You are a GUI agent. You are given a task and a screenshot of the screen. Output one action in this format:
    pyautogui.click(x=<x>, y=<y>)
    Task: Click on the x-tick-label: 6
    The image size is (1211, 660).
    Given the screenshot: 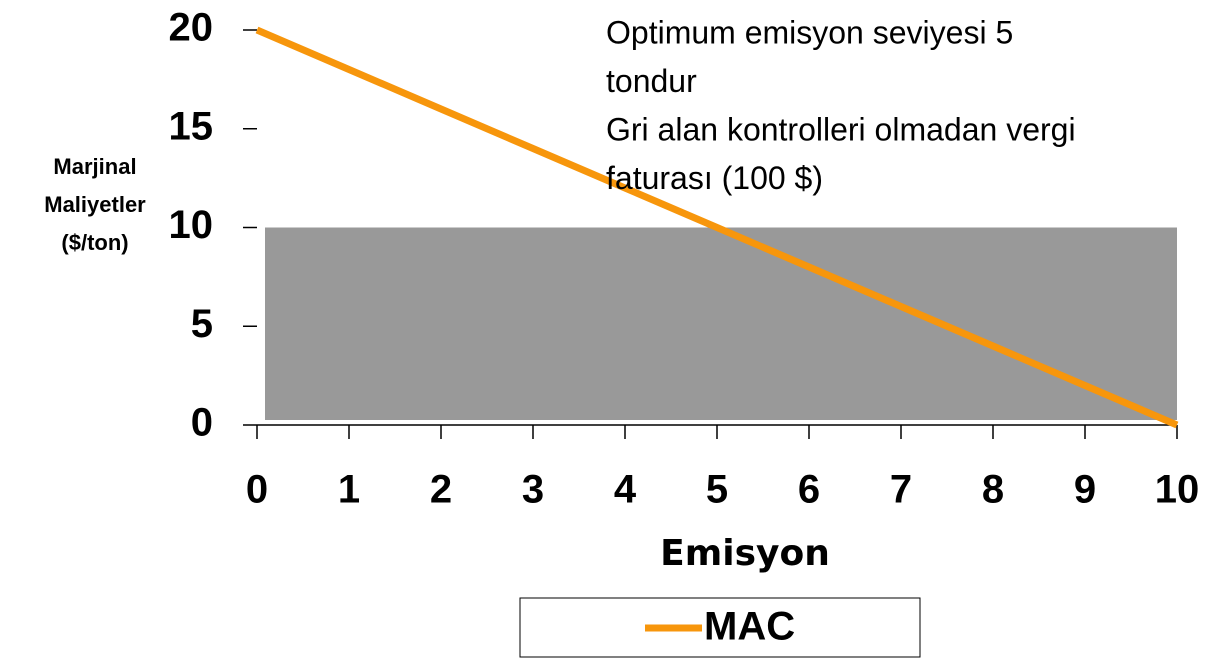 What is the action you would take?
    pyautogui.click(x=809, y=490)
    